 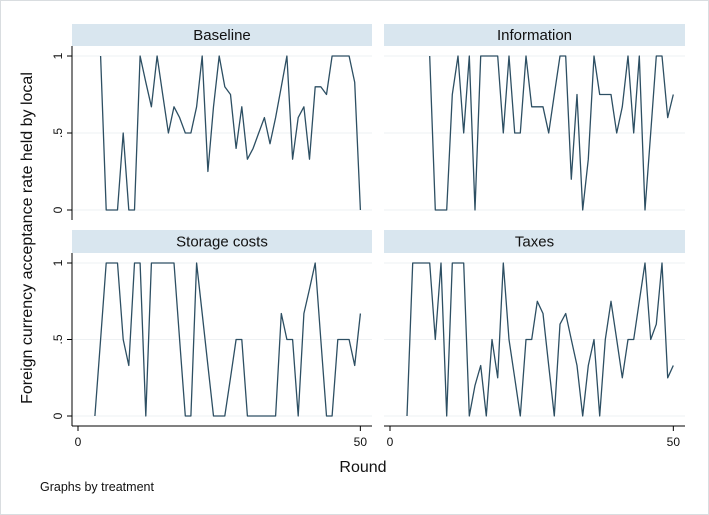 I want to click on panel-title: Information, so click(x=534, y=35).